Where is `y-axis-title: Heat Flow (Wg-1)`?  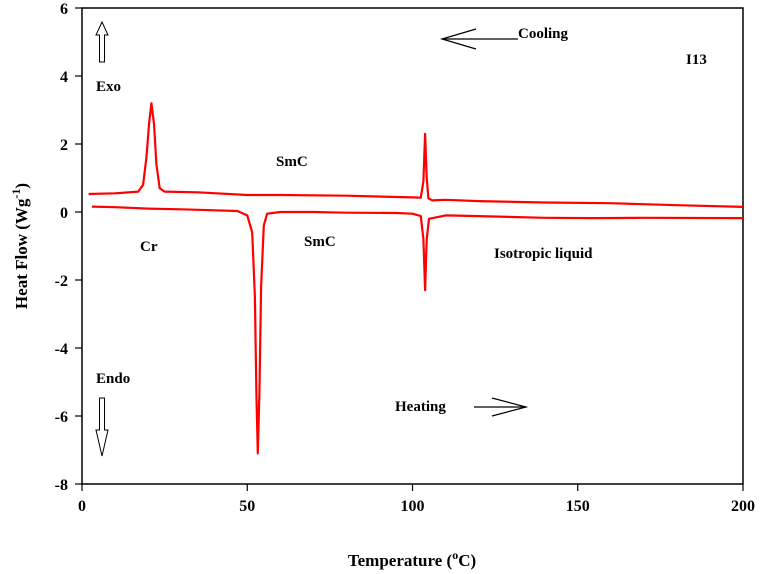
y-axis-title: Heat Flow (Wg-1) is located at coordinates (20, 246).